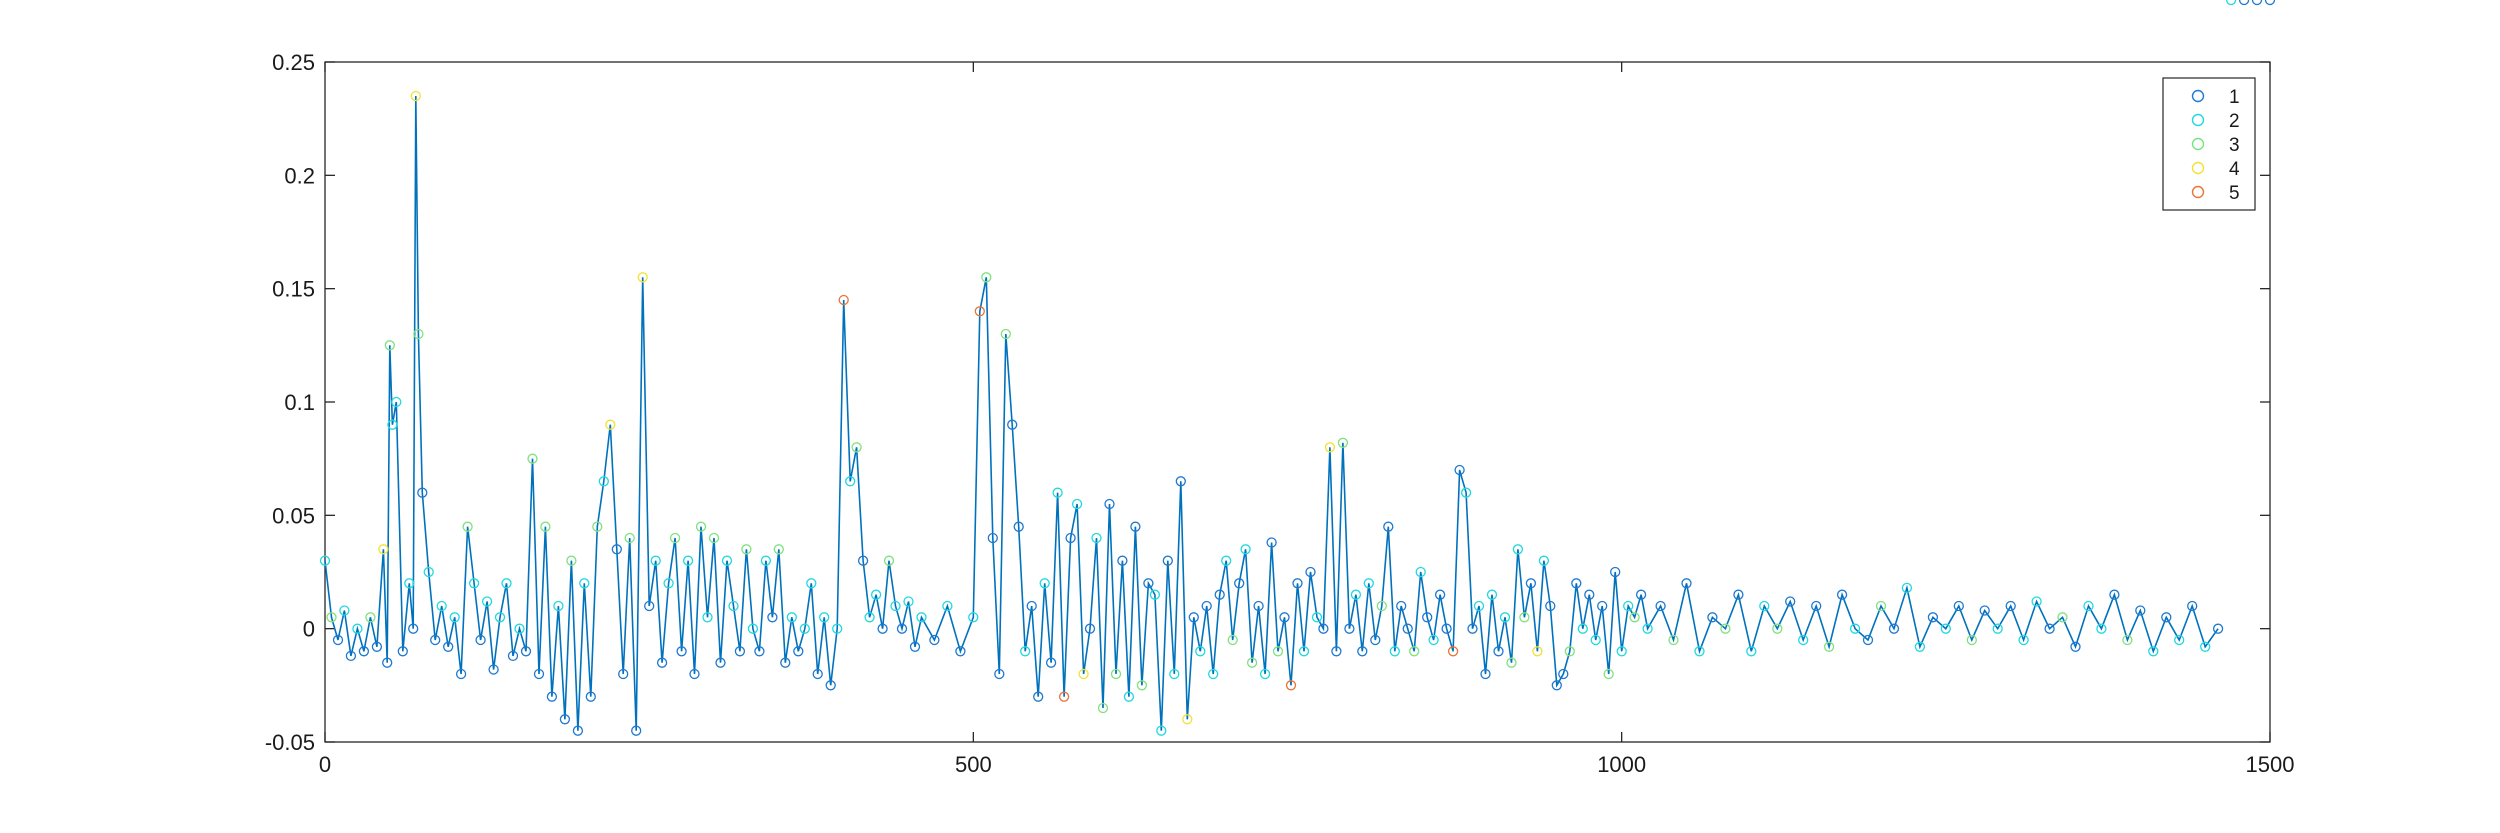 The image size is (2500, 833). I want to click on y-tick-label: -0.05, so click(290, 742).